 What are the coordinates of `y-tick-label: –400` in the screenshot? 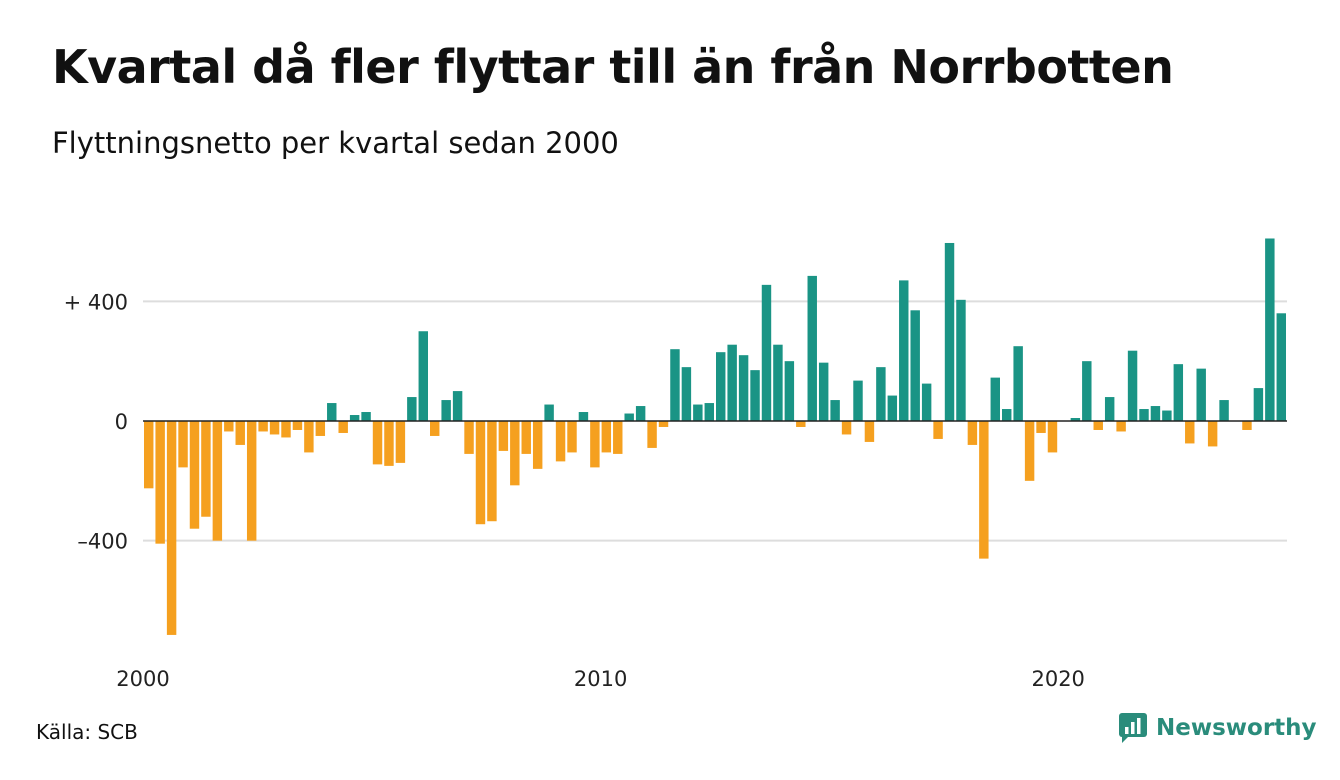 It's located at (102, 542).